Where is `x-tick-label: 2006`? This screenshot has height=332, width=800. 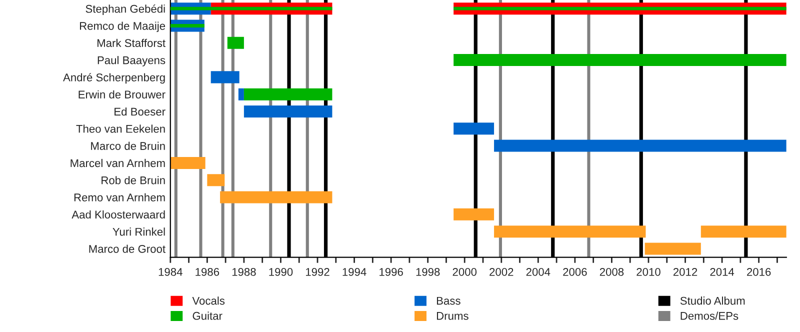 x-tick-label: 2006 is located at coordinates (575, 272).